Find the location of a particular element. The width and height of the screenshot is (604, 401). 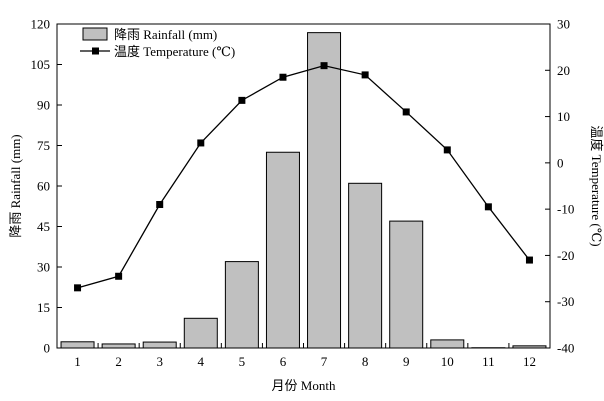

x-tick-label: 2 is located at coordinates (118, 361).